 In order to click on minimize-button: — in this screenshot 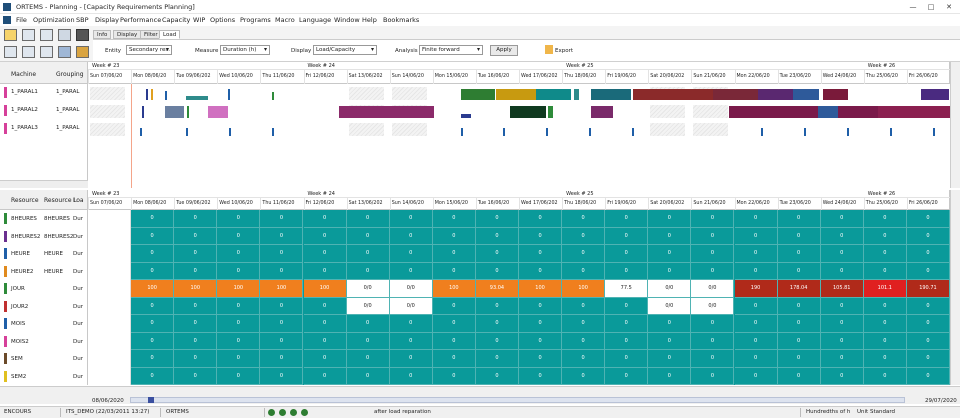, I will do `click(913, 7)`.